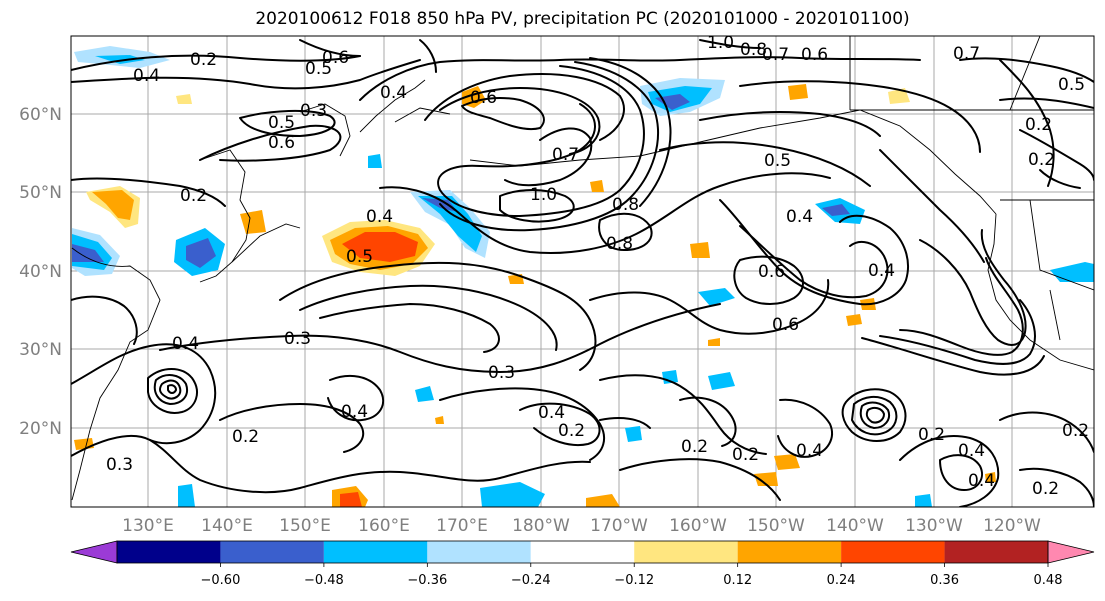 The width and height of the screenshot is (1105, 601). I want to click on lon-label: 140°W, so click(855, 526).